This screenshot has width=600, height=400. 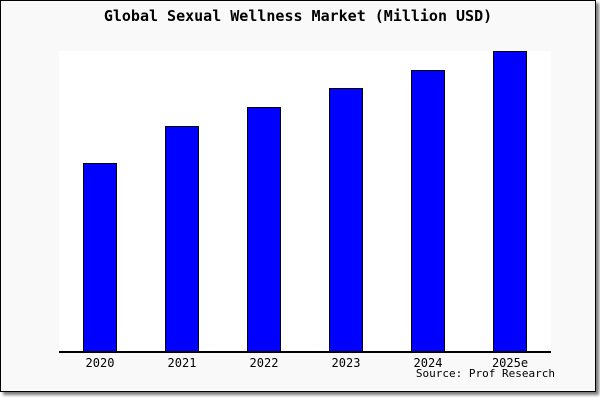 I want to click on x-axis-labels: 2020 2021 2022 2023 2024 2025e, so click(x=305, y=363).